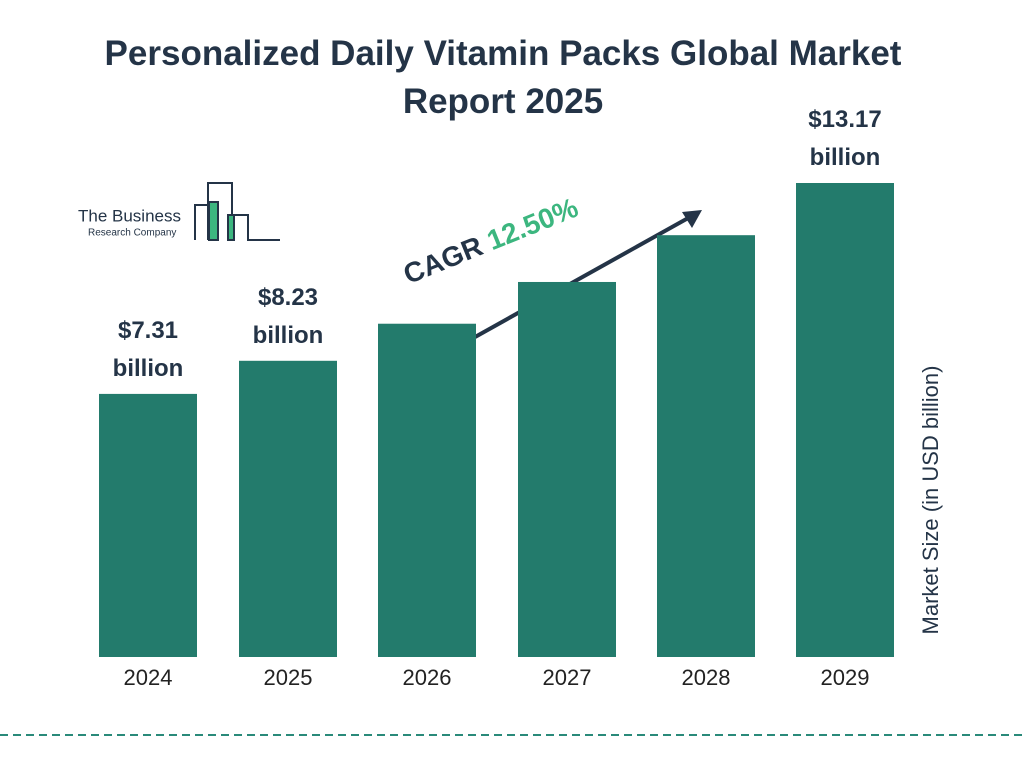 The width and height of the screenshot is (1024, 768). I want to click on logo-subtext: Research Company, so click(132, 233).